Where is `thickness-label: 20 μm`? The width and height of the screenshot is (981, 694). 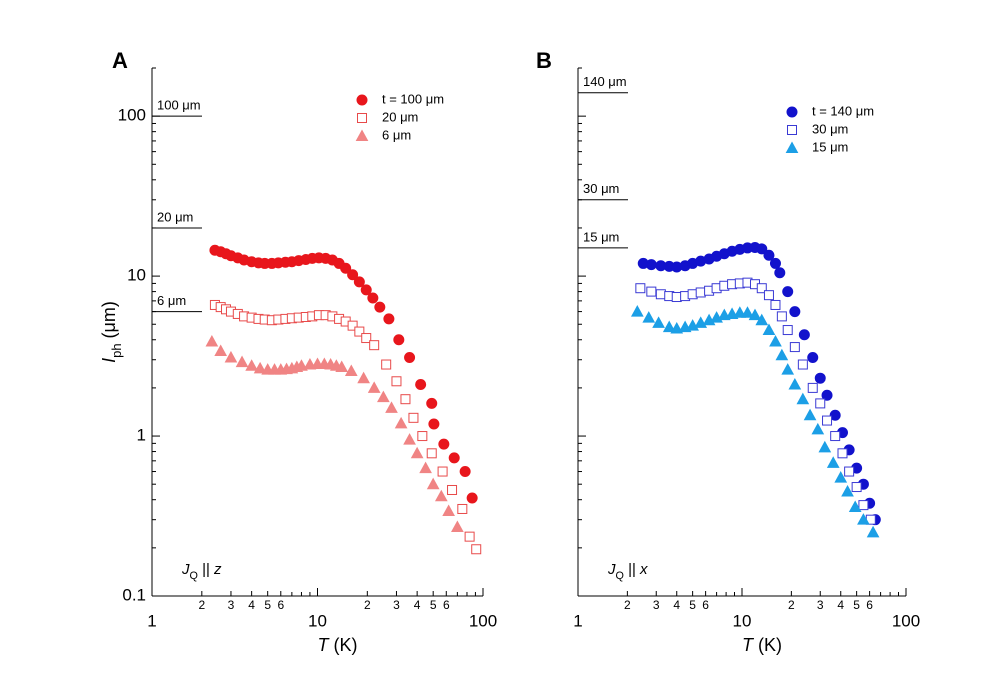
thickness-label: 20 μm is located at coordinates (175, 216).